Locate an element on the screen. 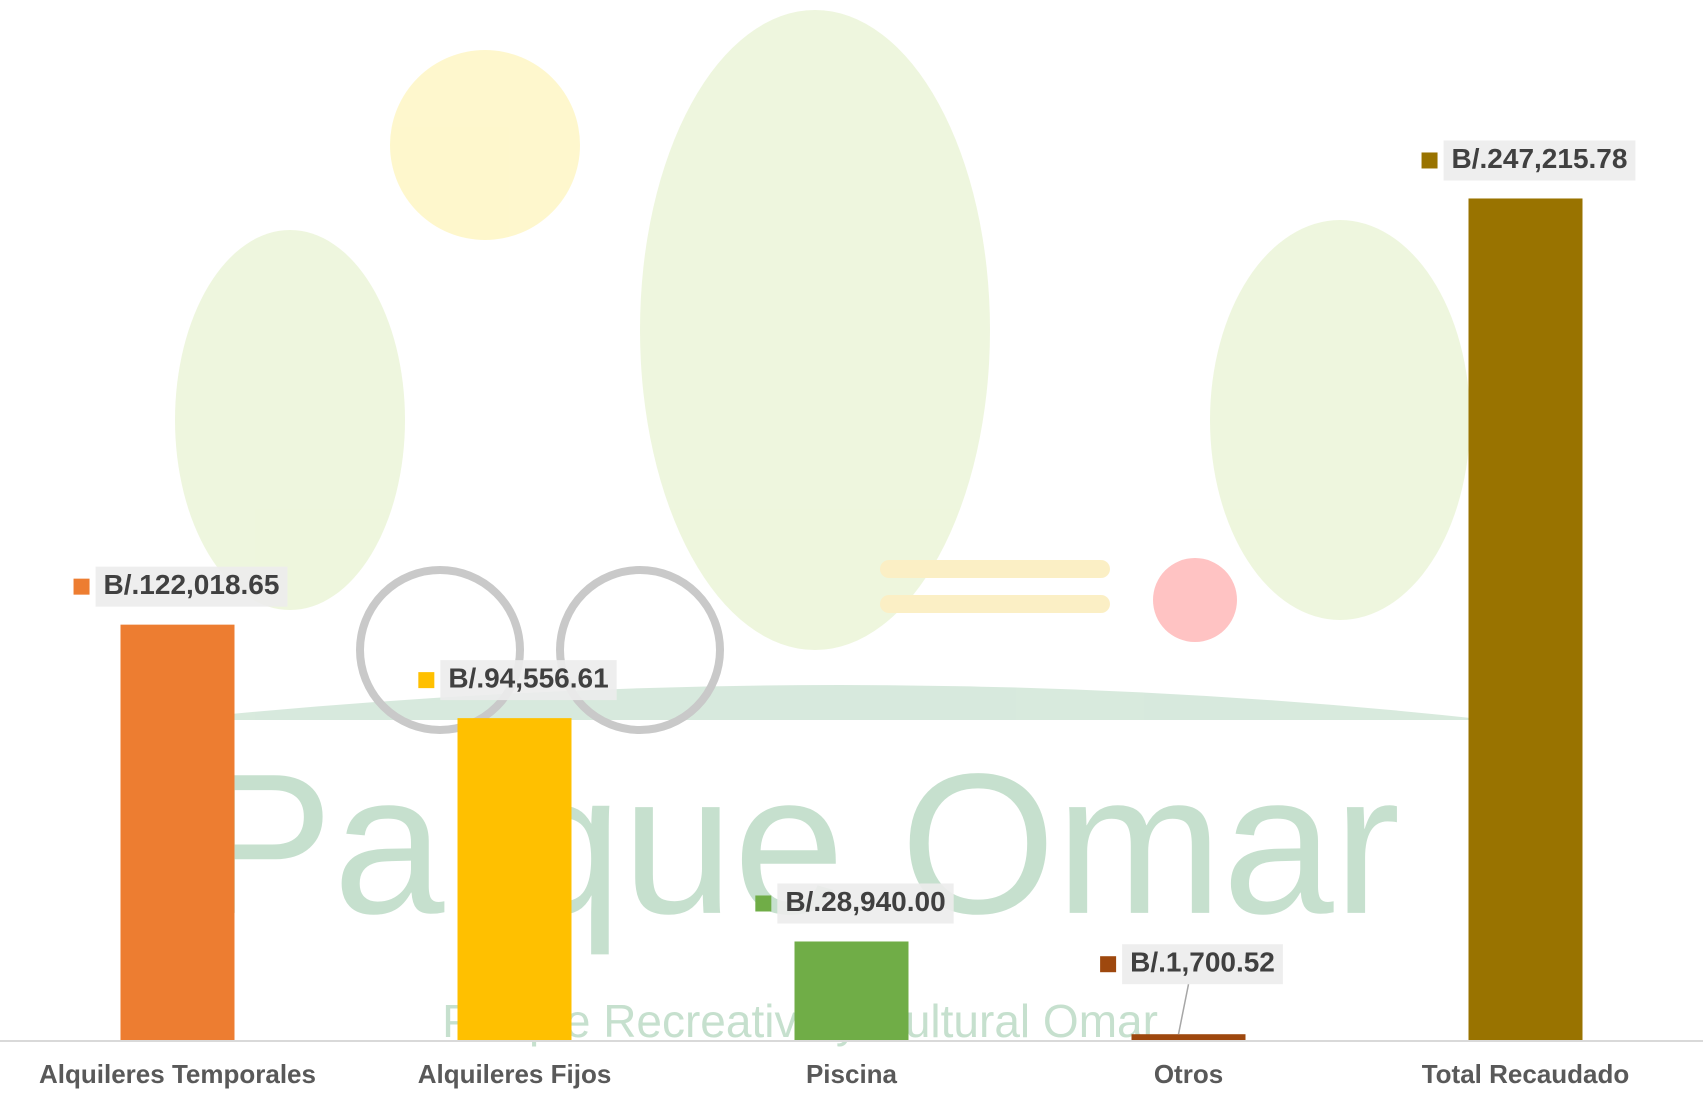 The image size is (1703, 1093). data-label: B/.28,940.00 is located at coordinates (865, 901).